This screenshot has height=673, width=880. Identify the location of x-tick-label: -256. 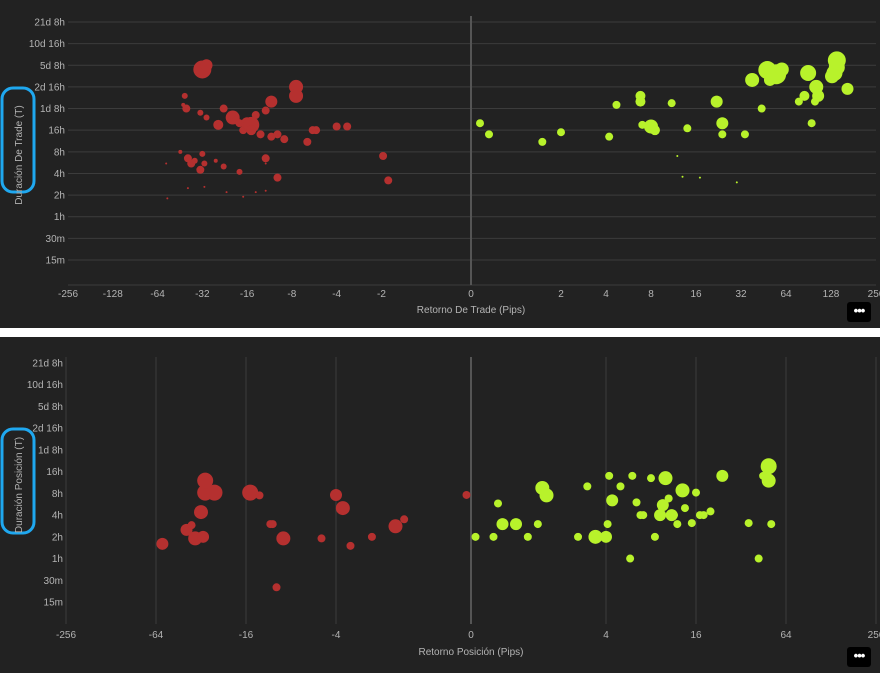
(66, 635).